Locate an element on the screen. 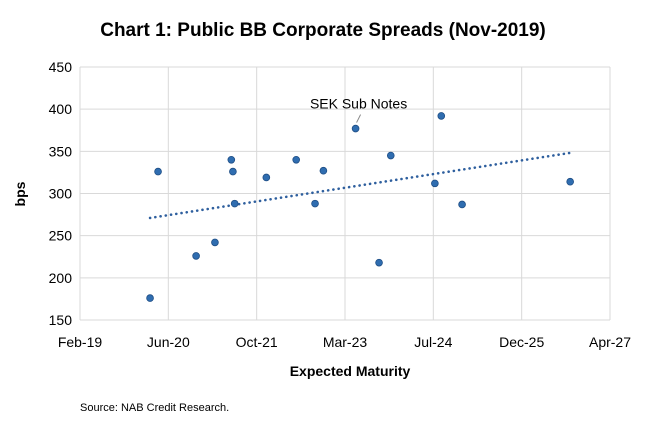  annotation-label: SEK Sub Notes is located at coordinates (358, 104).